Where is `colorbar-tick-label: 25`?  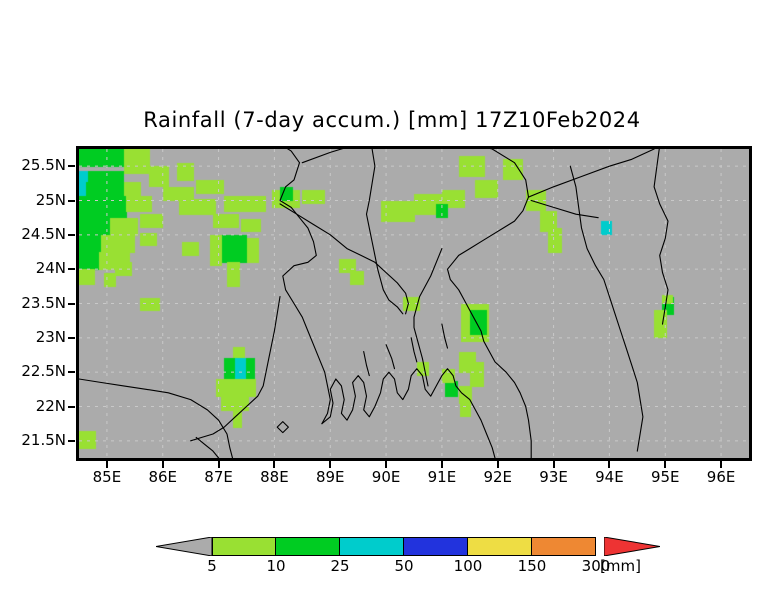
colorbar-tick-label: 25 is located at coordinates (340, 566).